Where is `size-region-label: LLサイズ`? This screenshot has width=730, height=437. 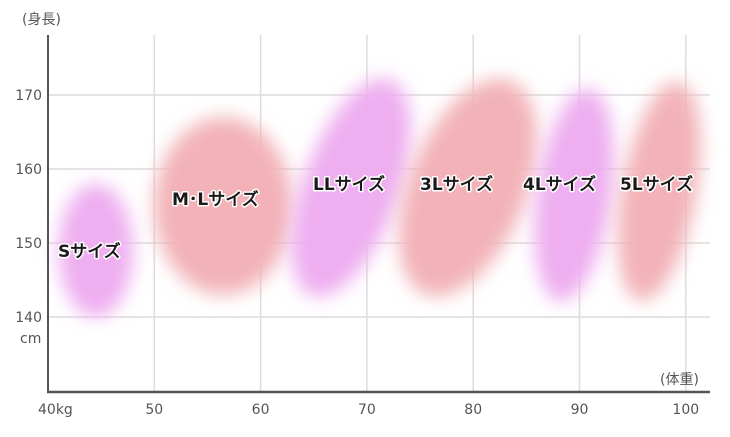 size-region-label: LLサイズ is located at coordinates (349, 184).